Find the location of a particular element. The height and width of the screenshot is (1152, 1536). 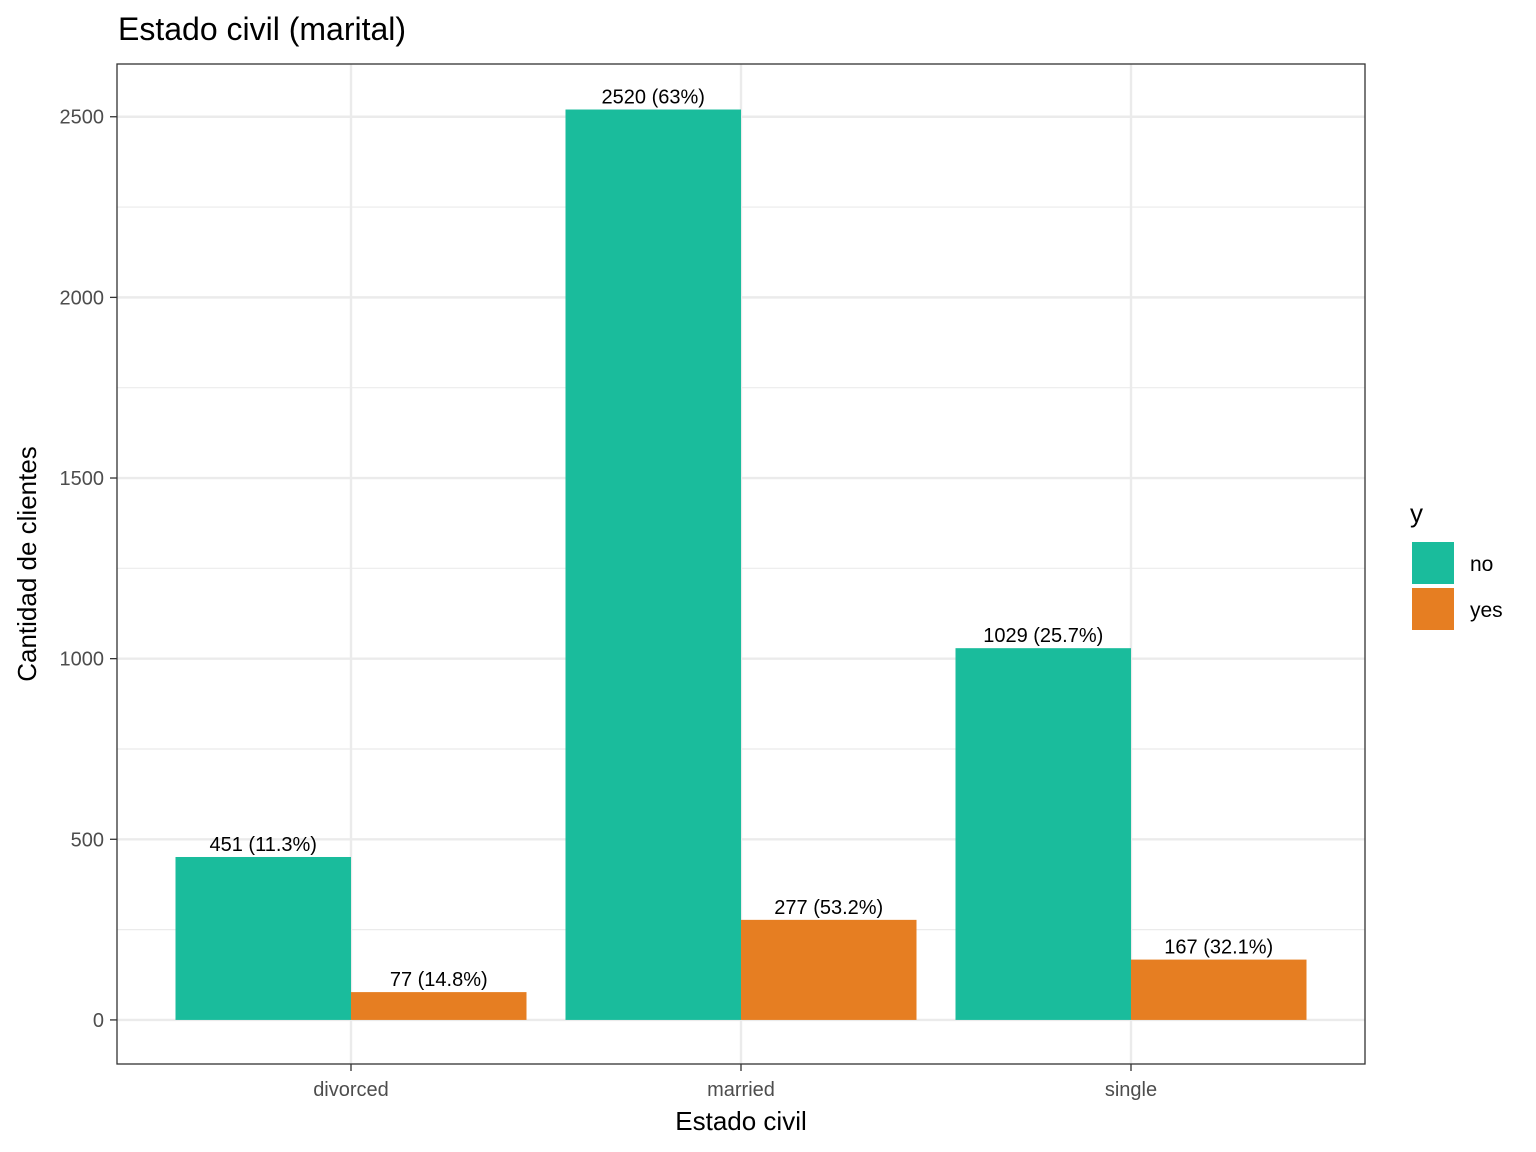

y-tick-label: 2000 is located at coordinates (82, 298).